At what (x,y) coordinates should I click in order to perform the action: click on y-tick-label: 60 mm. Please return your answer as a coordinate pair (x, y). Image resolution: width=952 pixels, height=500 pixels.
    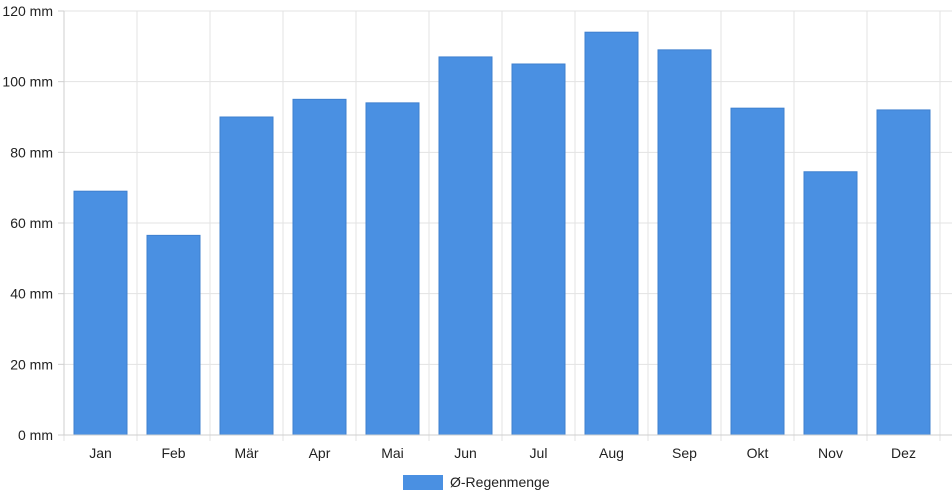
    Looking at the image, I should click on (31, 223).